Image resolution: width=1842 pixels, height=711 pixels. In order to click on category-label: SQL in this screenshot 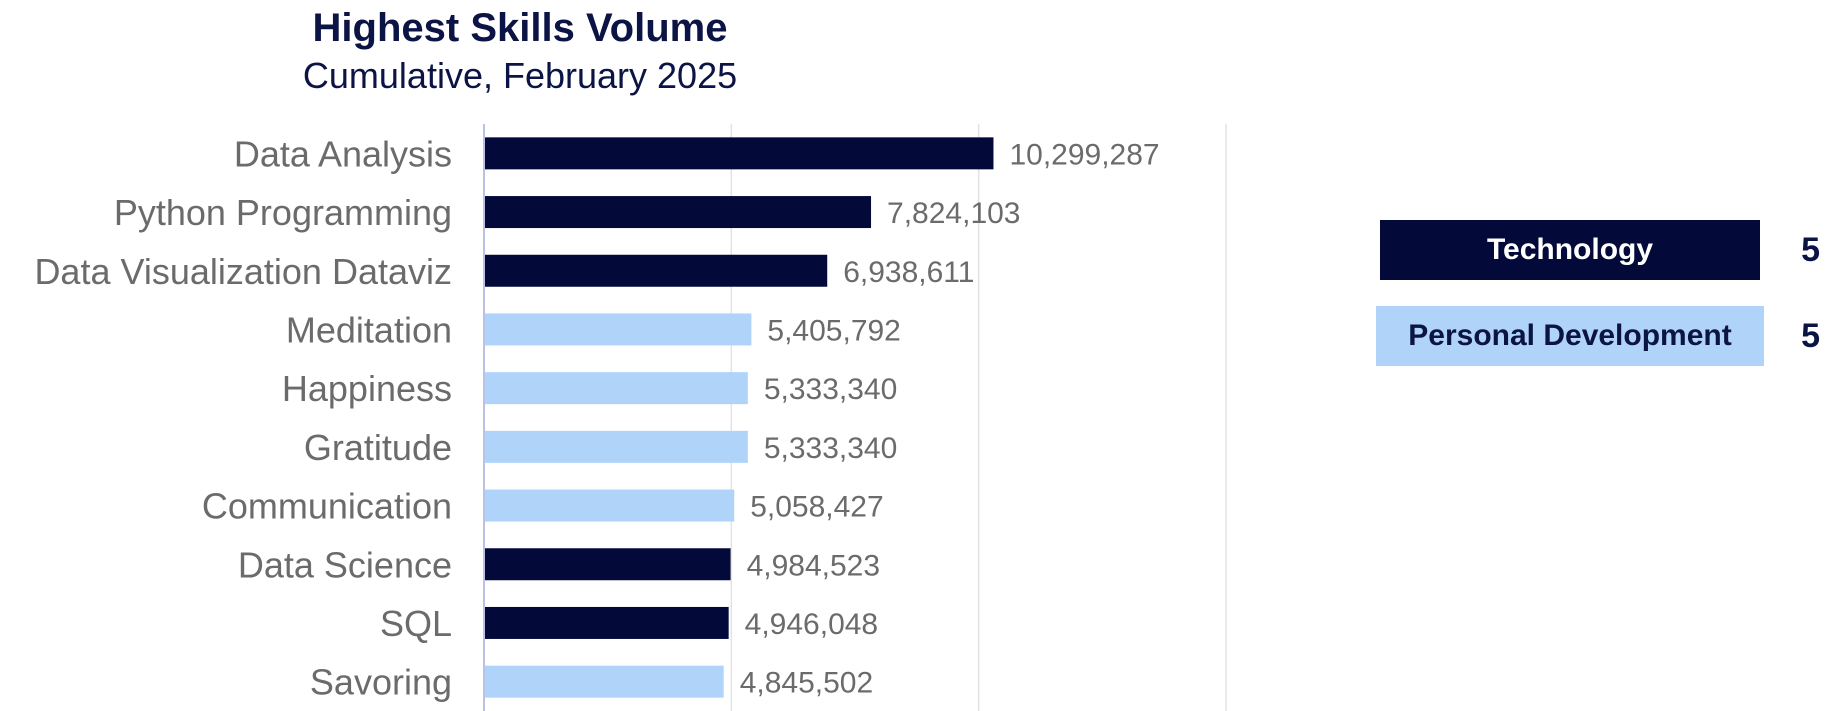, I will do `click(416, 623)`.